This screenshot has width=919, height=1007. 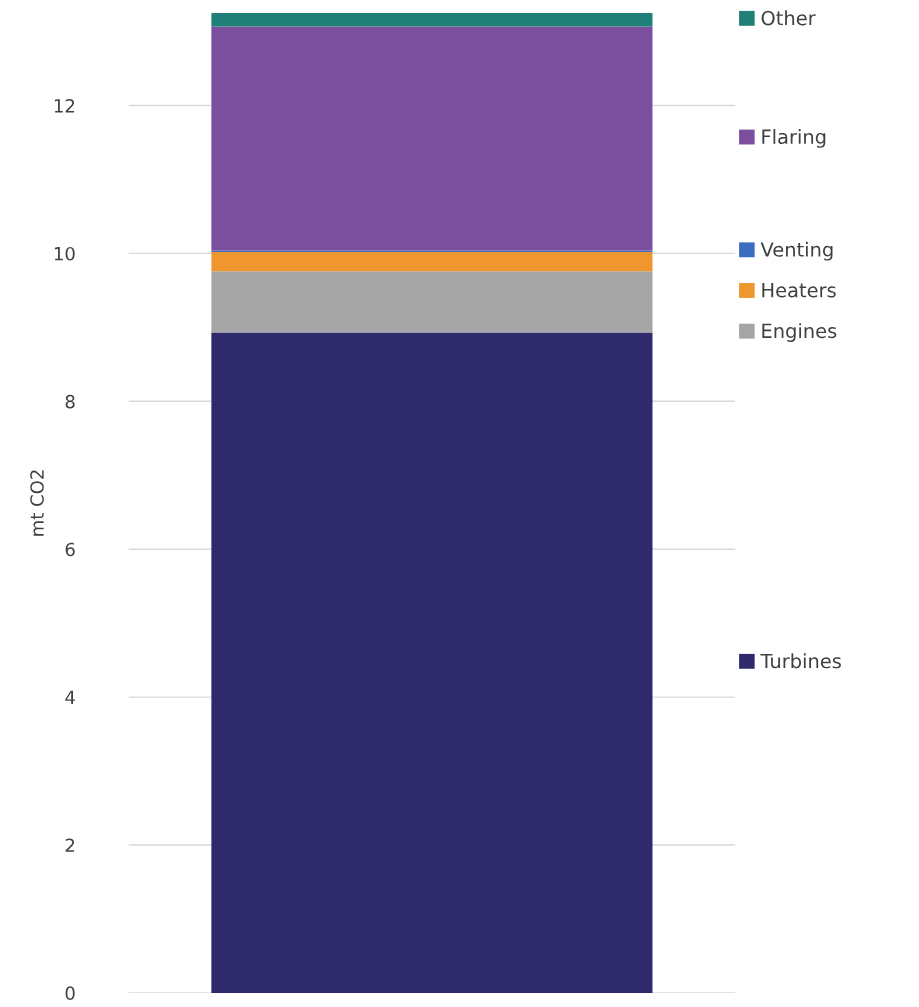 I want to click on legend-label: Heaters, so click(x=799, y=290).